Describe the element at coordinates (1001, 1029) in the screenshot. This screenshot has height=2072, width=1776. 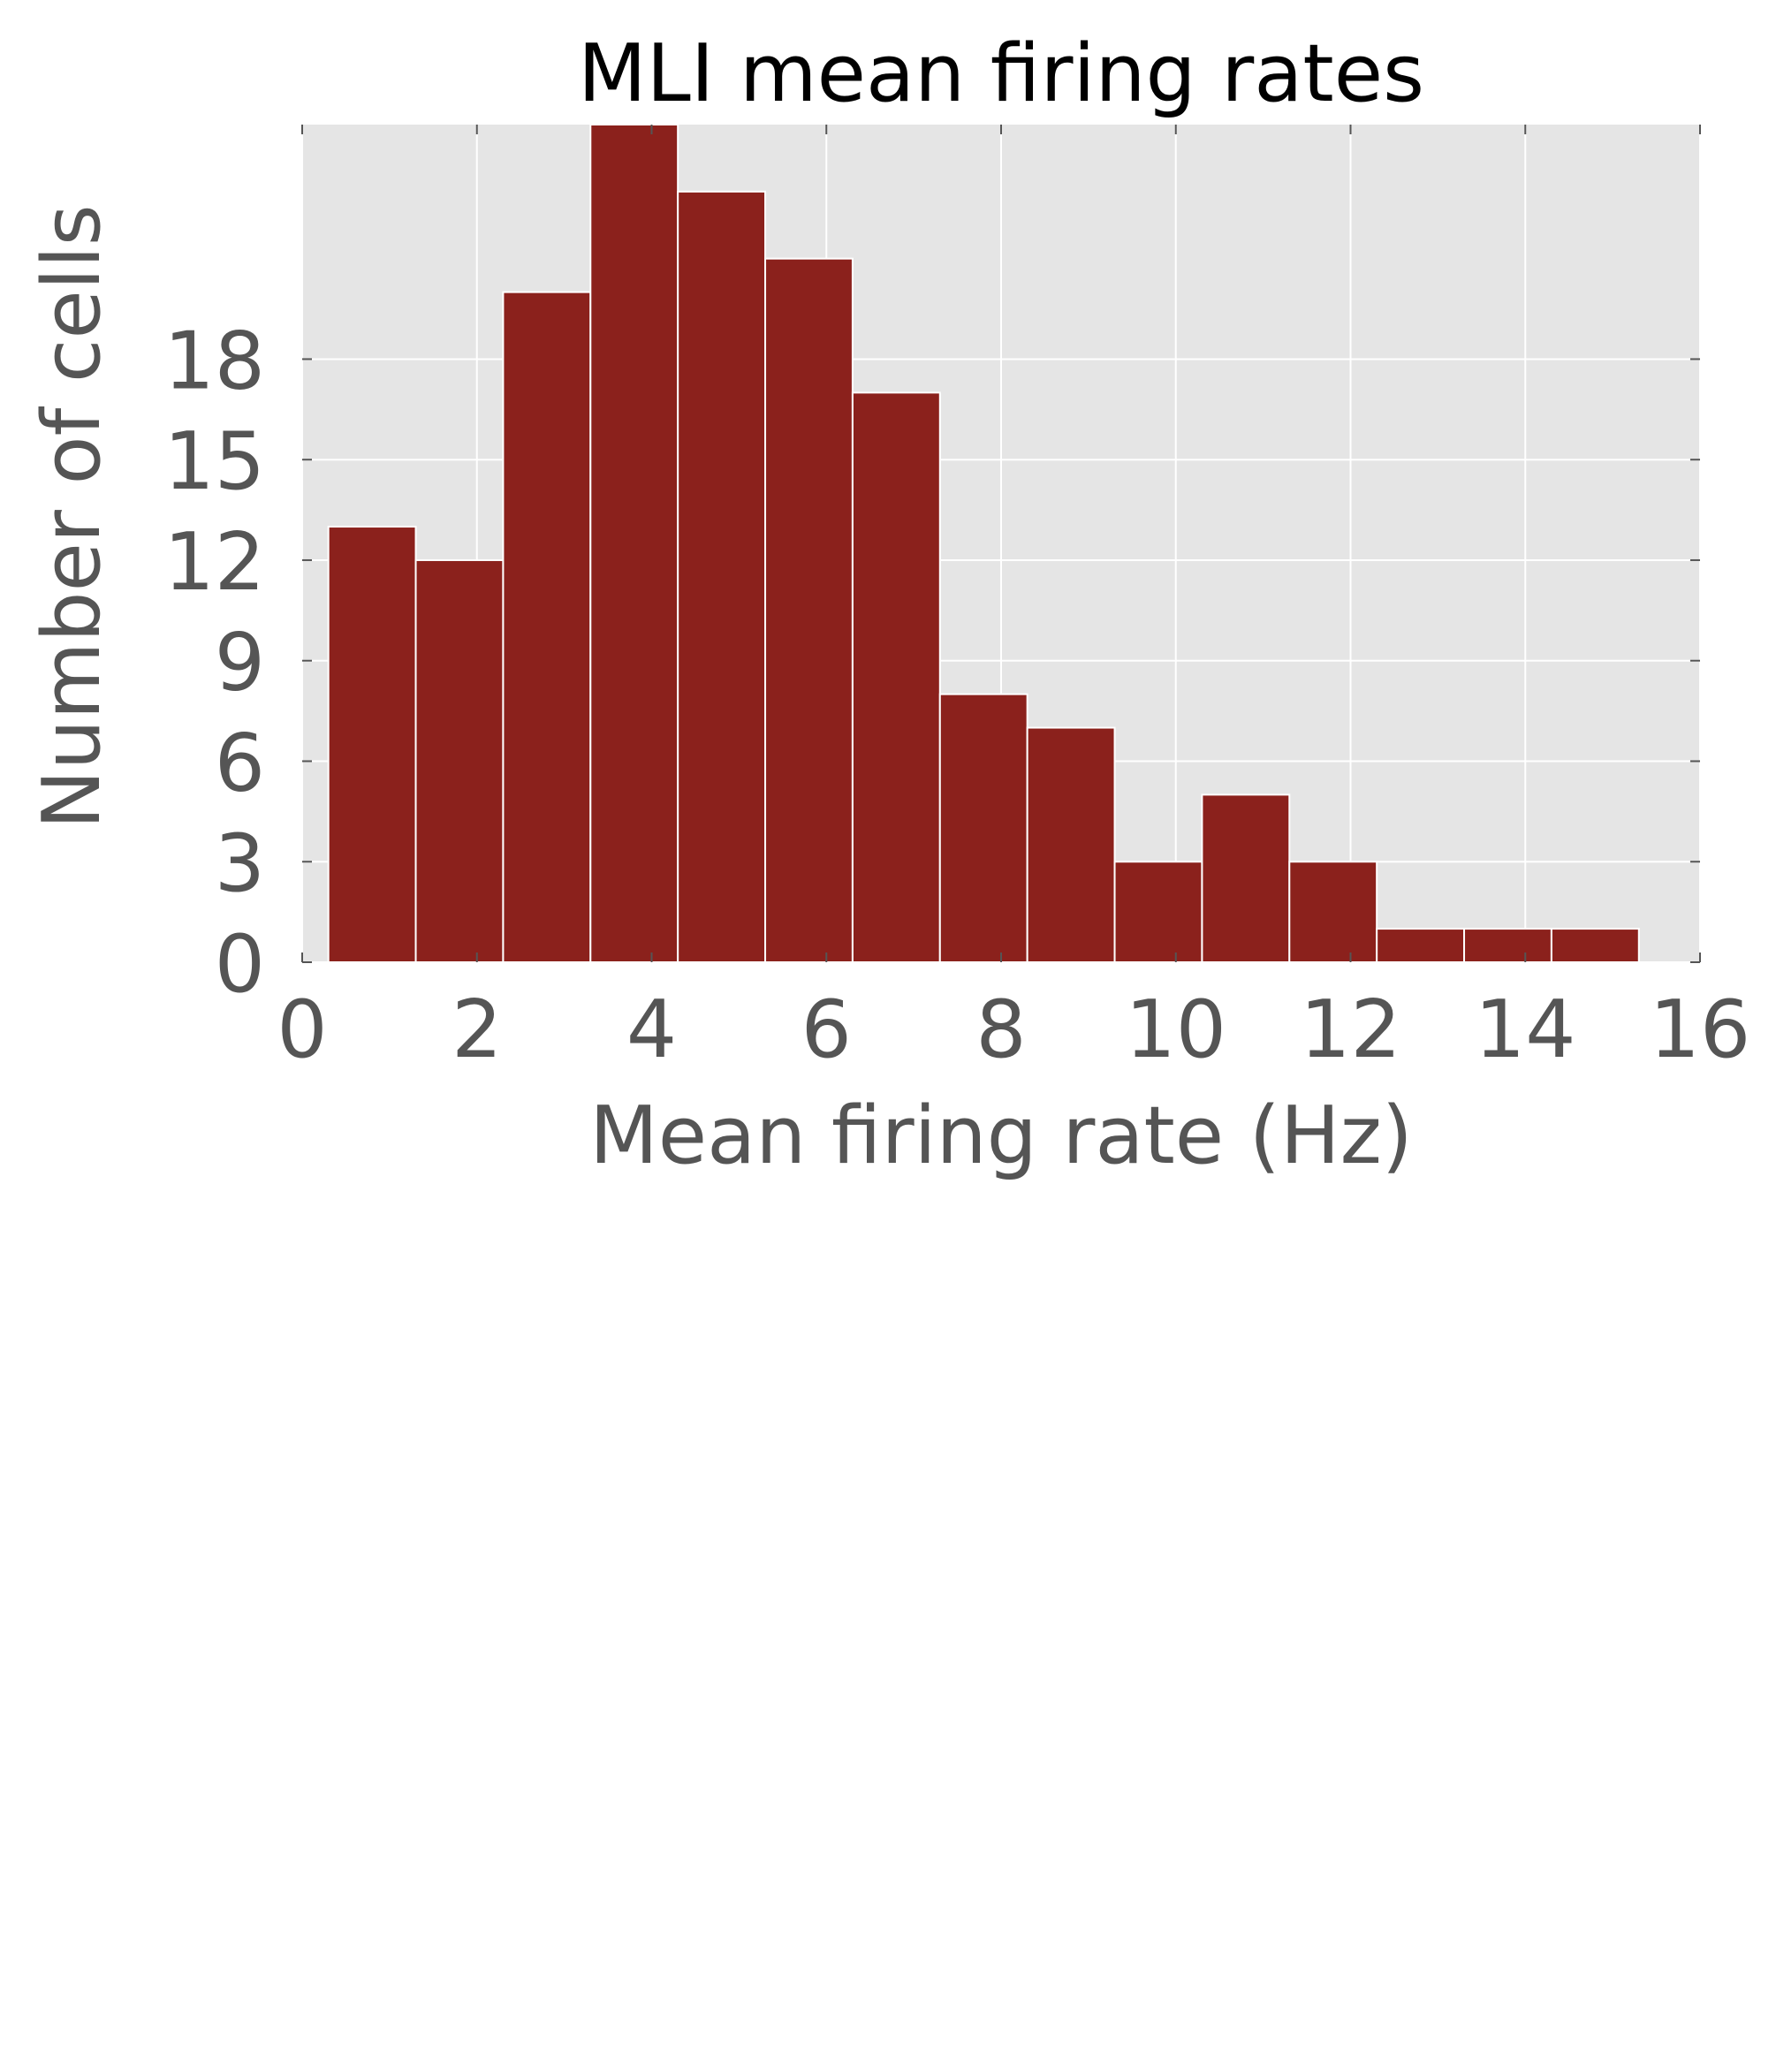
I see `x-tick-label: 8` at that location.